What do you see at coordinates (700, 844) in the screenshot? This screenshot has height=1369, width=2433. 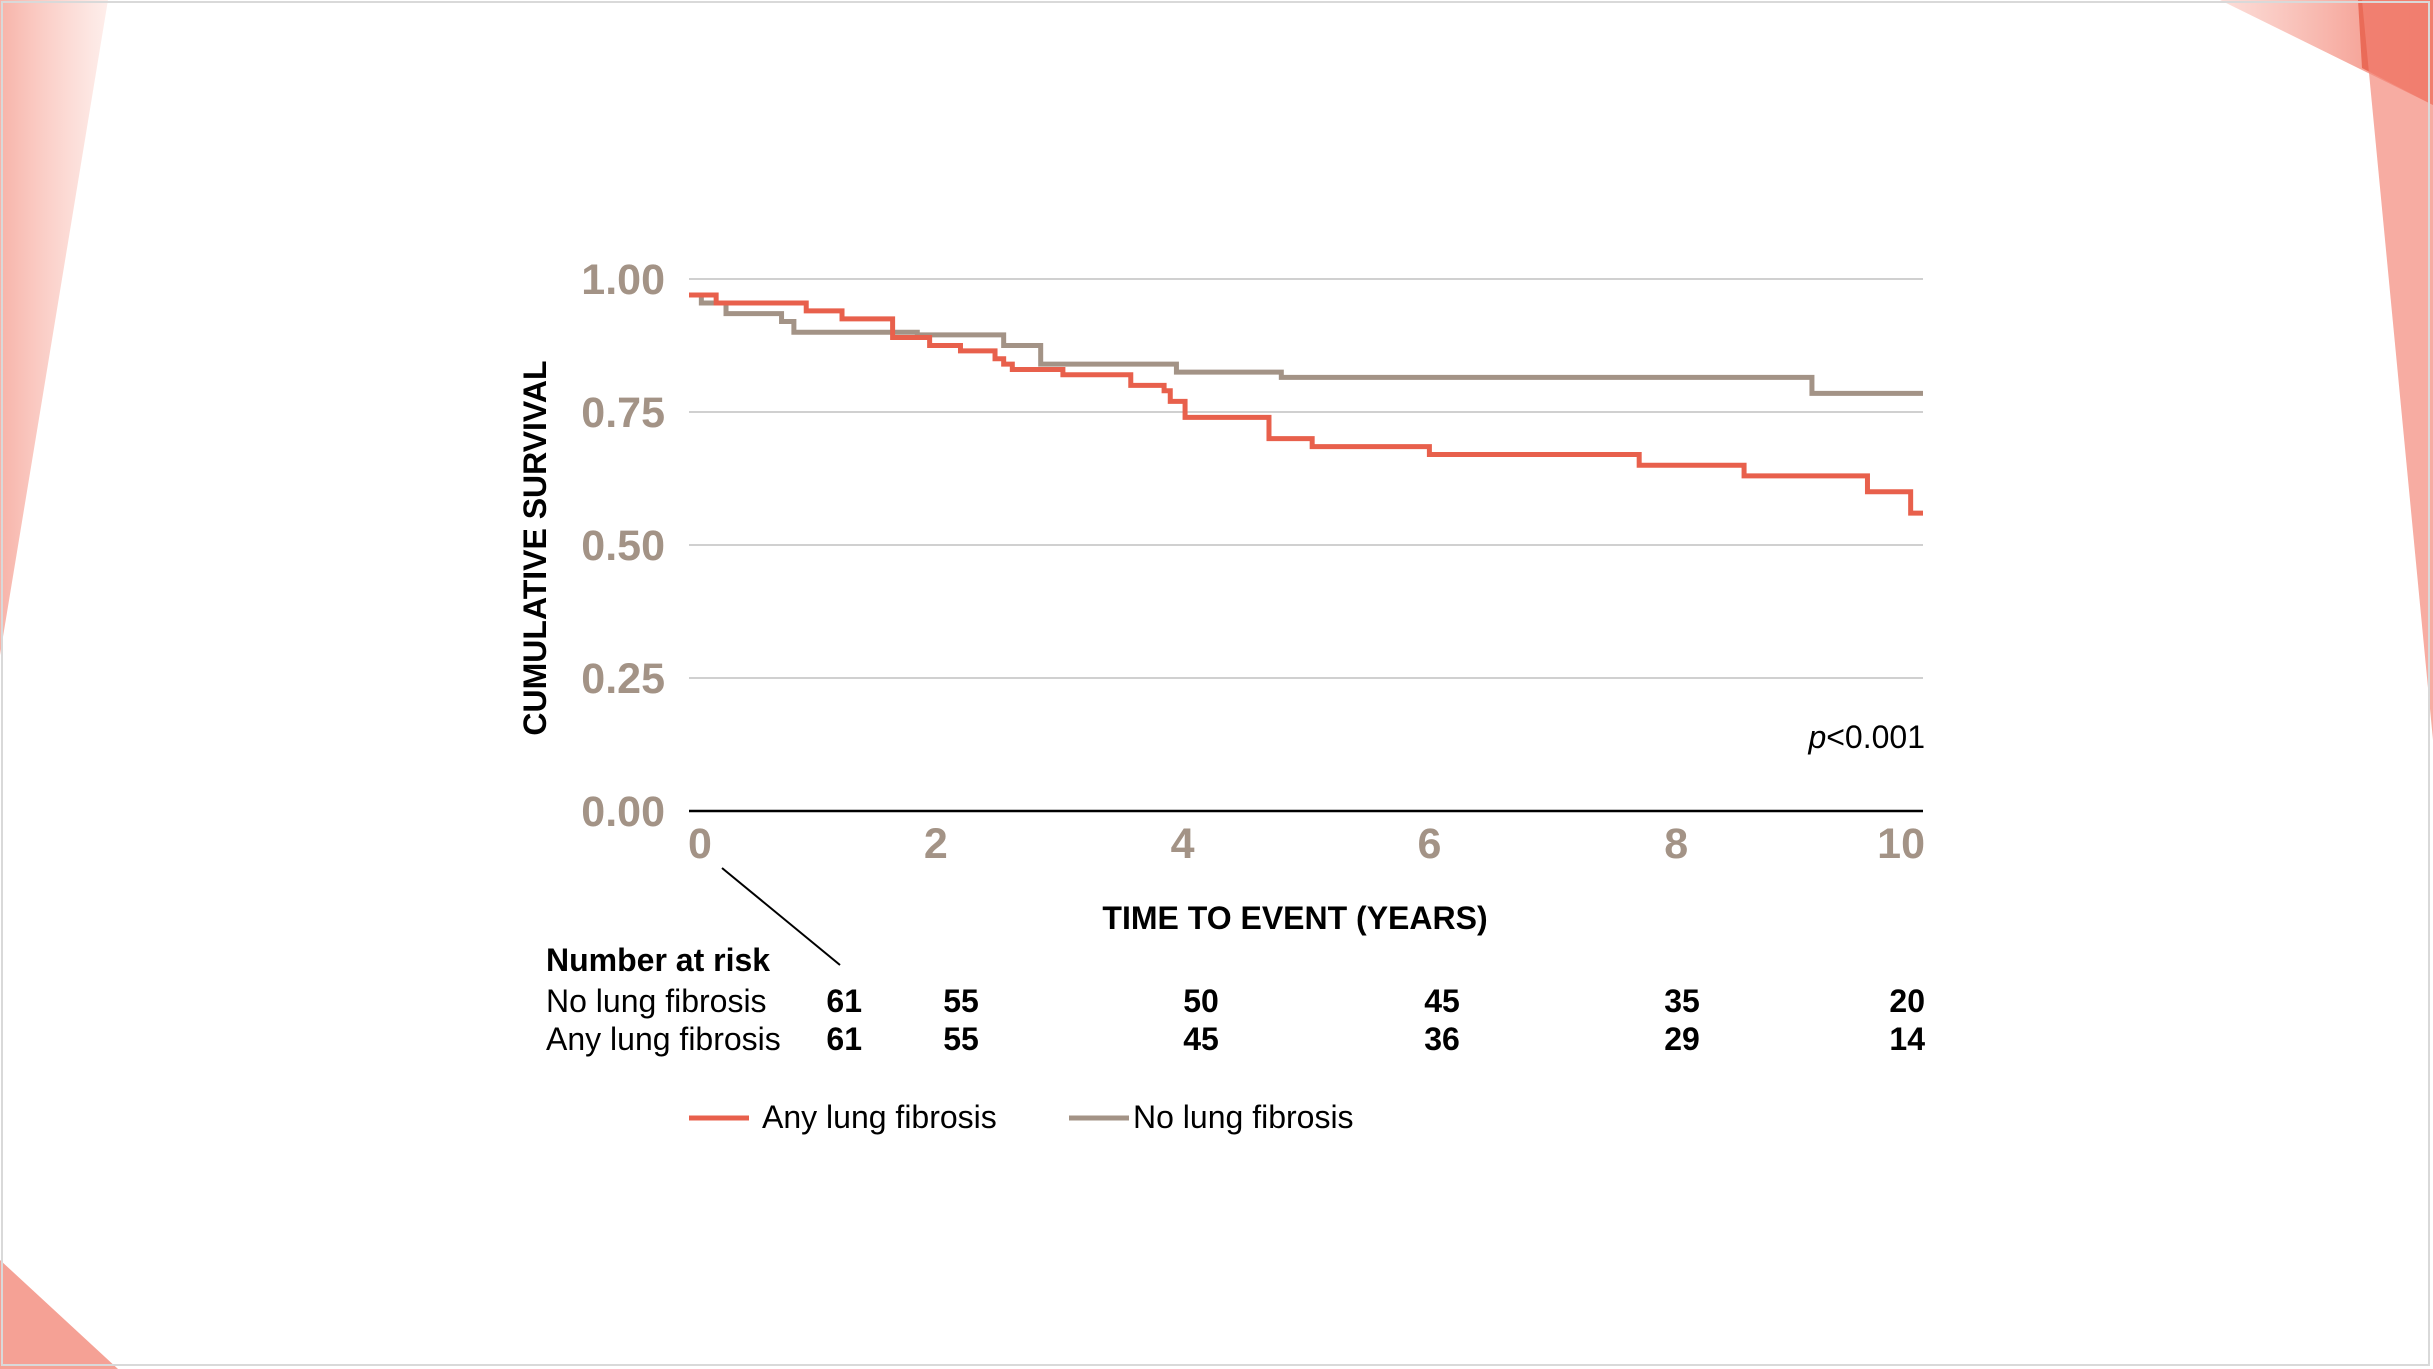 I see `x-tick-label-0: 0` at bounding box center [700, 844].